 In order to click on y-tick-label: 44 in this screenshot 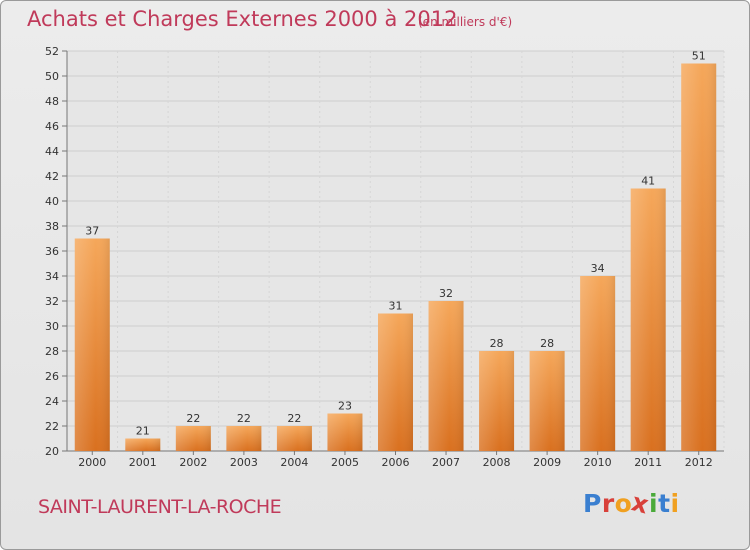, I will do `click(52, 151)`.